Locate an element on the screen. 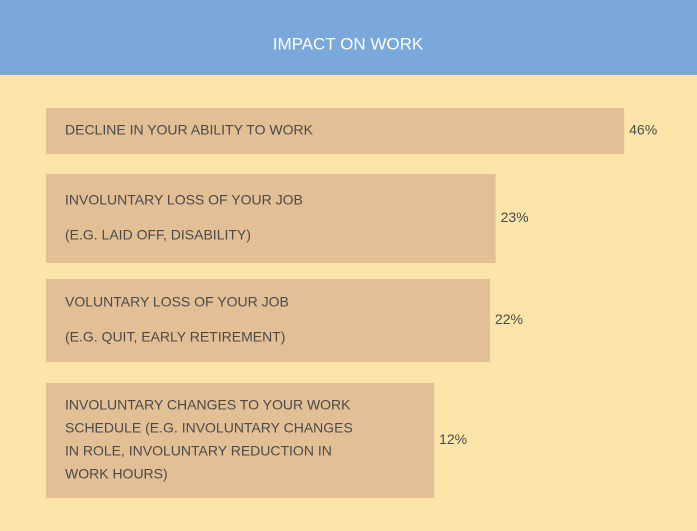 This screenshot has width=697, height=531. value-label: 22% is located at coordinates (509, 319).